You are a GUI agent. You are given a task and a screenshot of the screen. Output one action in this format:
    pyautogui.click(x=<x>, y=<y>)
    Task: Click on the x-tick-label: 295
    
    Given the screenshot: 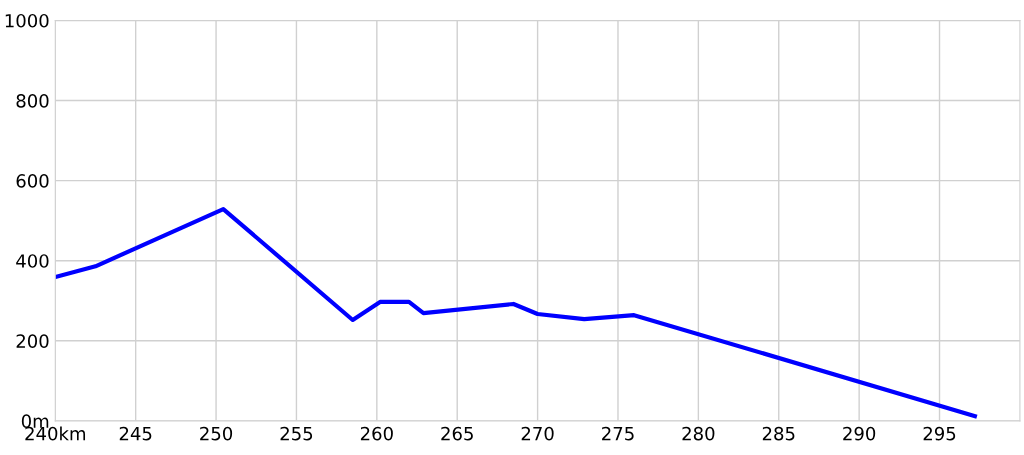 What is the action you would take?
    pyautogui.click(x=939, y=433)
    